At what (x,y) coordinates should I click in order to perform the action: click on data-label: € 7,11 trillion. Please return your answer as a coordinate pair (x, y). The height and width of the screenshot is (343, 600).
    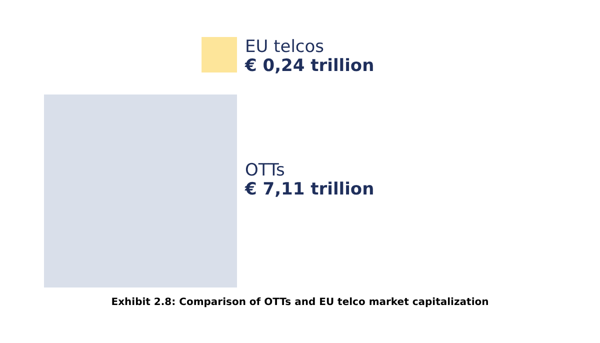
    Looking at the image, I should click on (309, 190).